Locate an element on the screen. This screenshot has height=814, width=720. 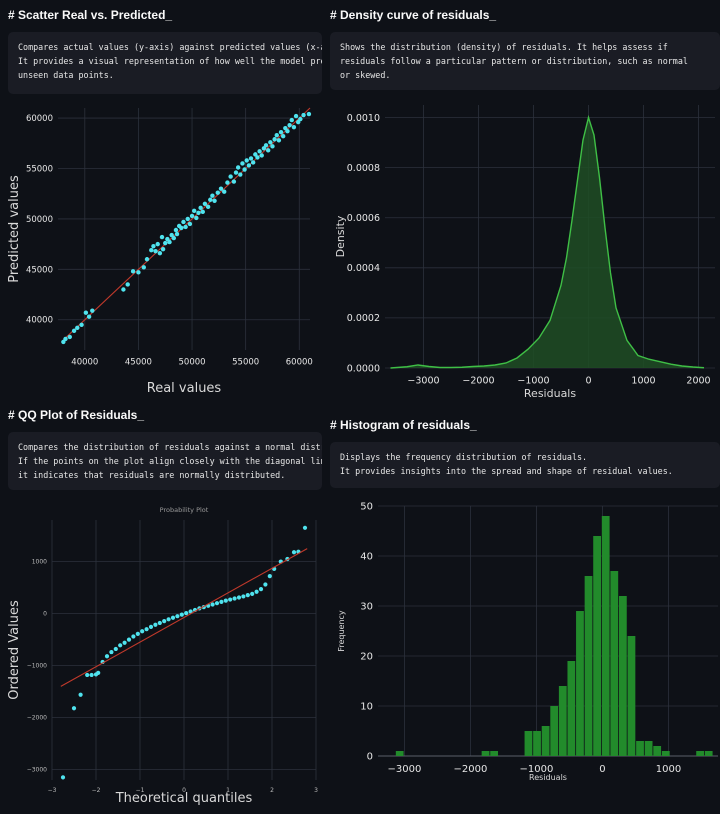
qq-x-axis-label: Theoretical quantiles is located at coordinates (184, 798).